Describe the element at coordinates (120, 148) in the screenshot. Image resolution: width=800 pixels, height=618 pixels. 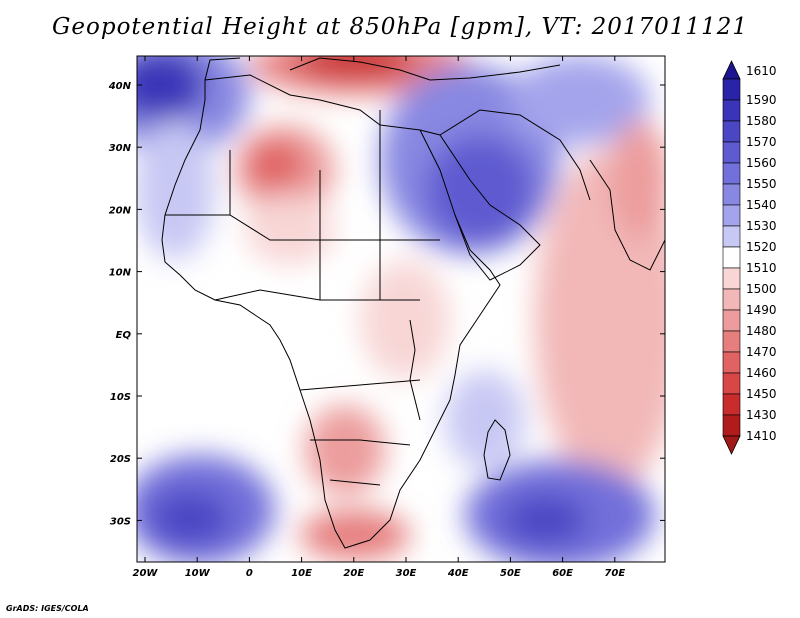
I see `lat-tick-label: 30N` at that location.